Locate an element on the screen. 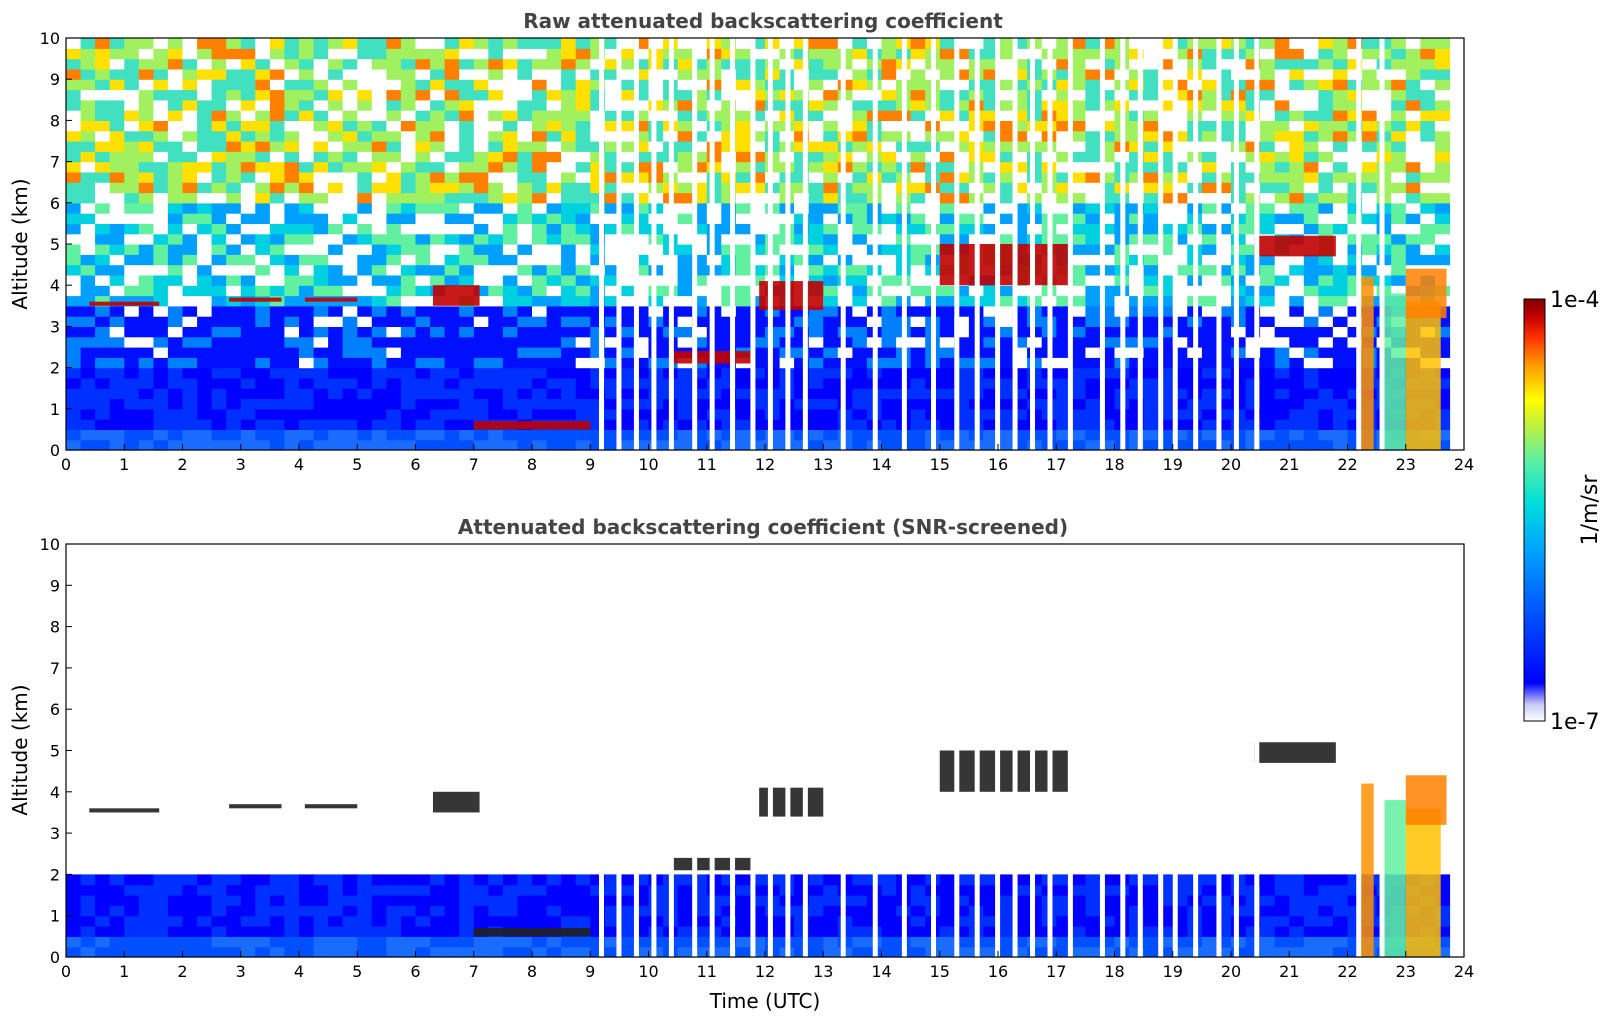 Image resolution: width=1606 pixels, height=1020 pixels. x-tick-label: 7 is located at coordinates (474, 464).